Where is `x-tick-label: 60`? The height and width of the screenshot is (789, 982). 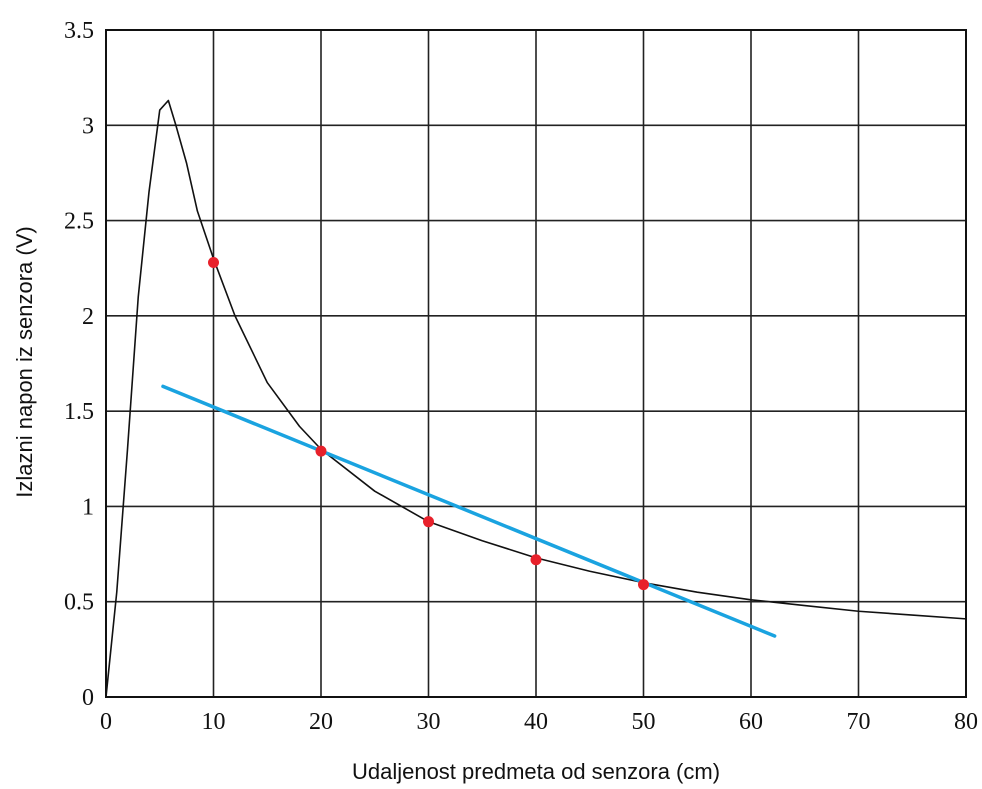
x-tick-label: 60 is located at coordinates (751, 722).